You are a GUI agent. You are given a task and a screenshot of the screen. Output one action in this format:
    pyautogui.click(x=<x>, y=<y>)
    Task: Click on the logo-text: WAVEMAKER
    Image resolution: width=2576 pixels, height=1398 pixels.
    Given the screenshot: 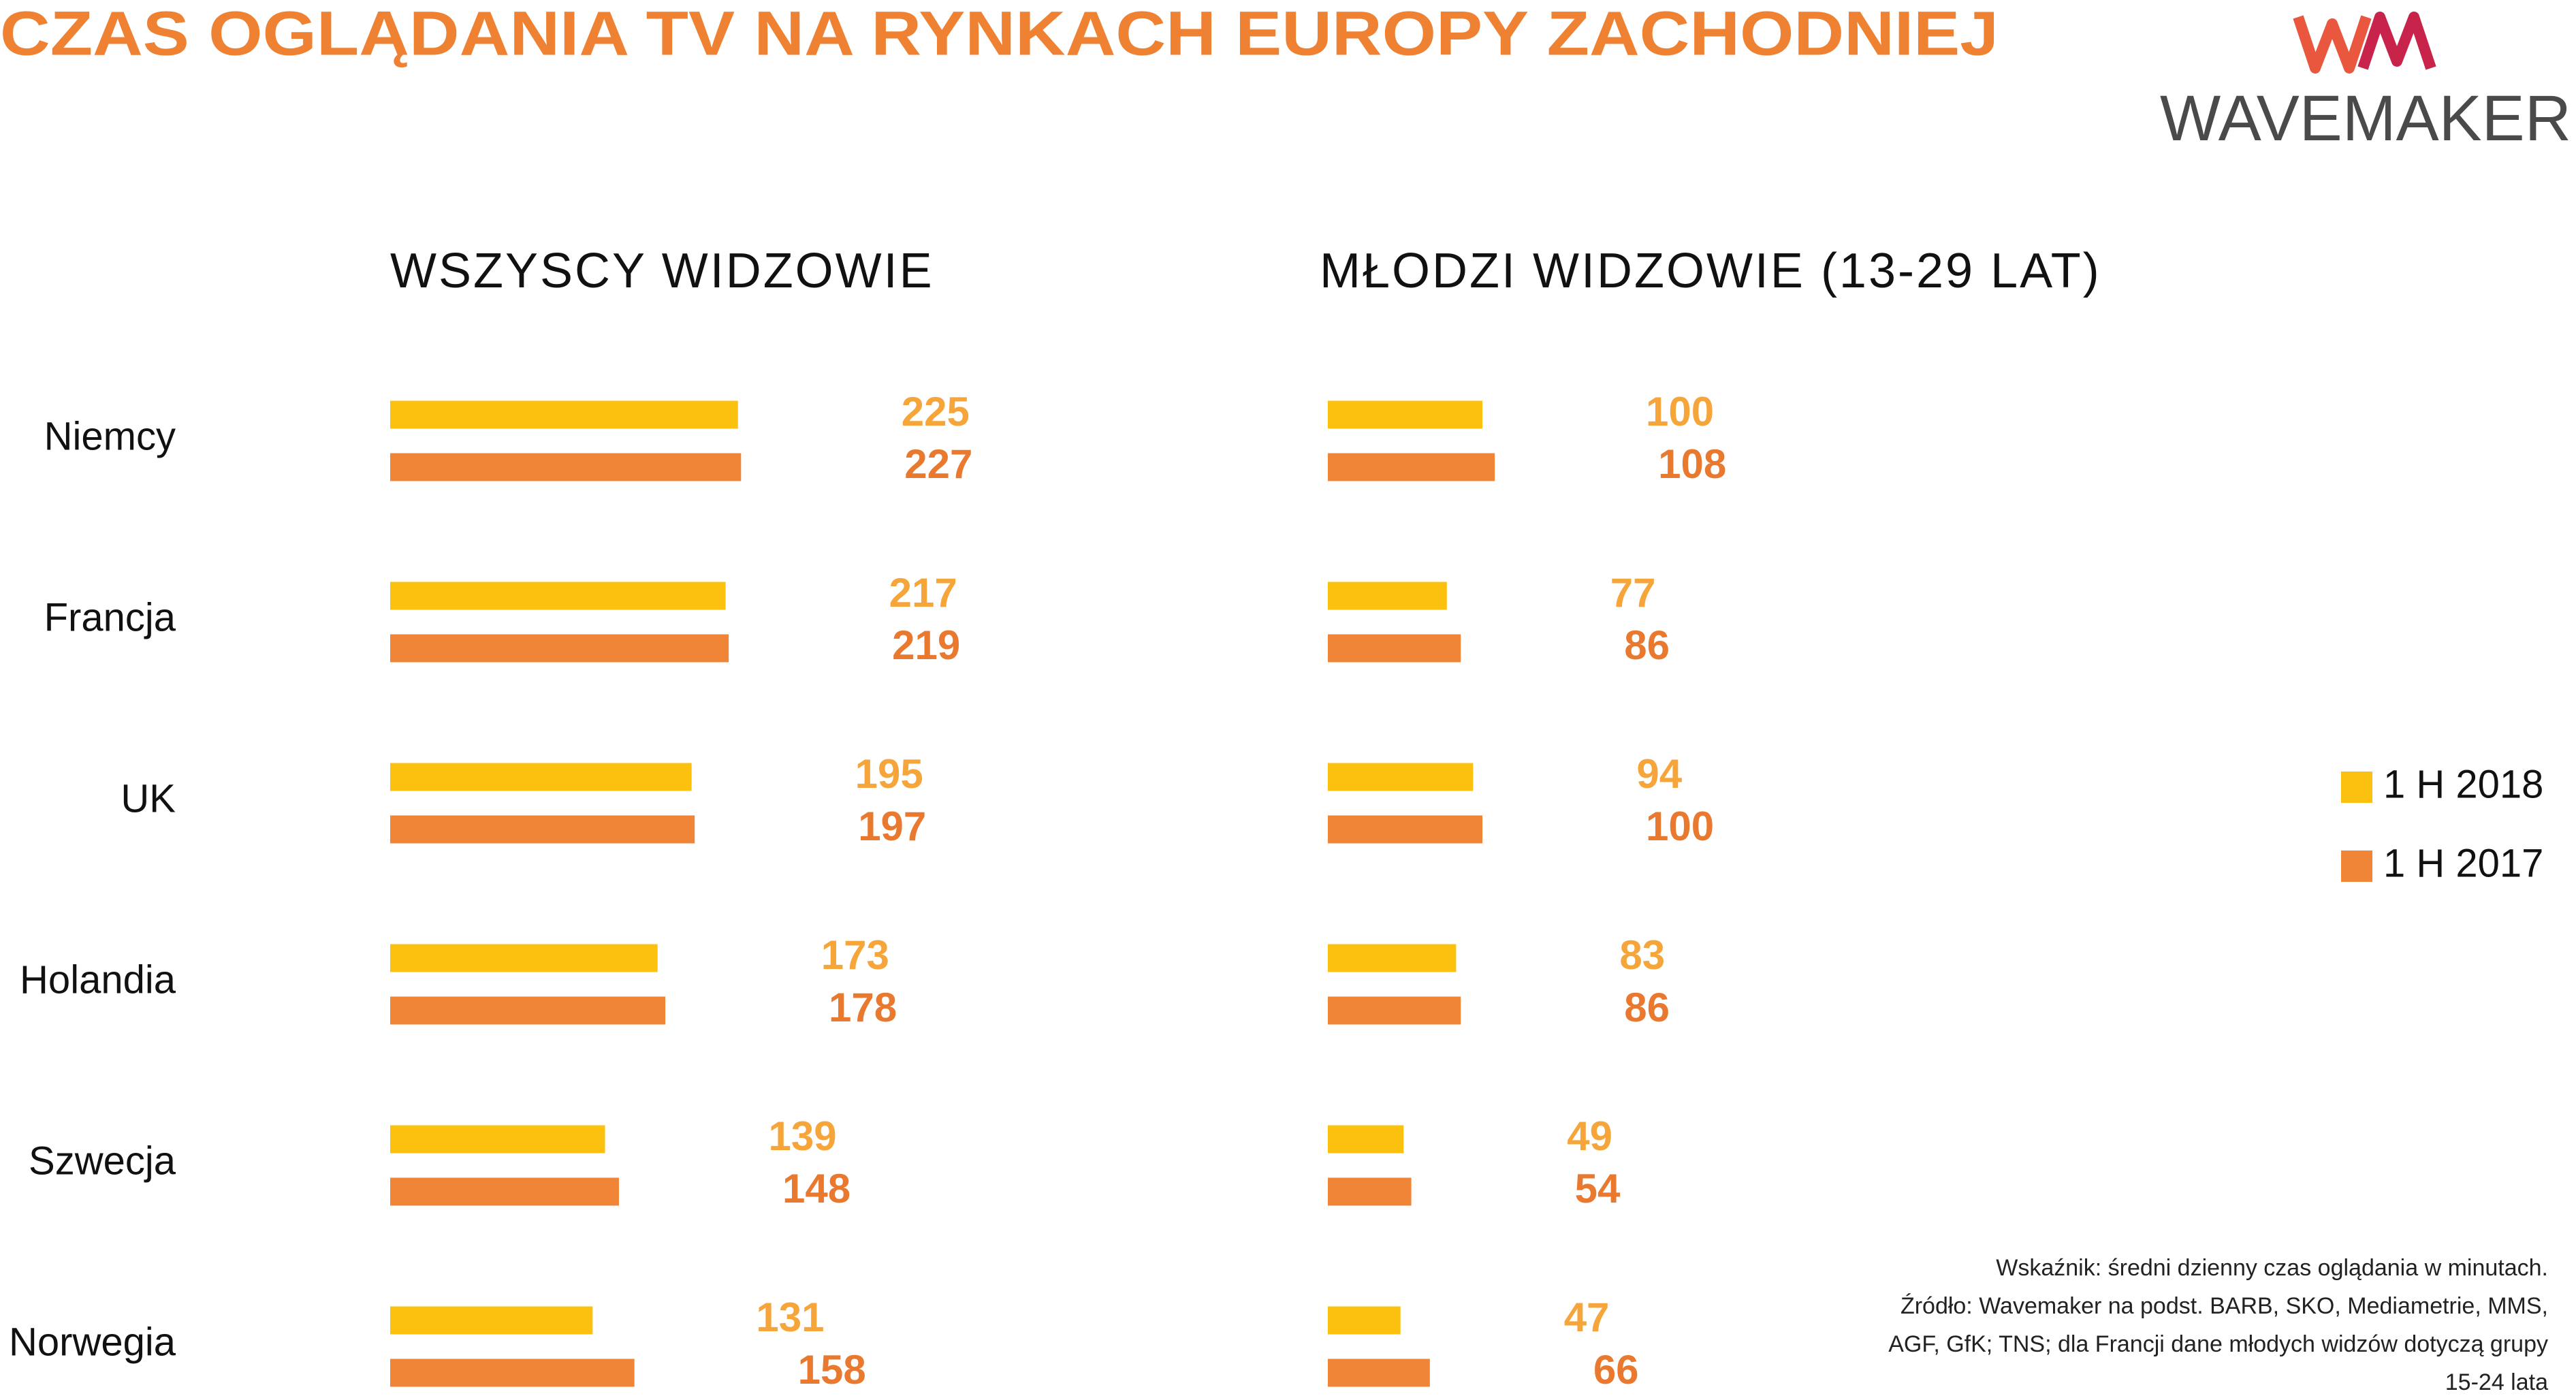 What is the action you would take?
    pyautogui.click(x=2365, y=119)
    